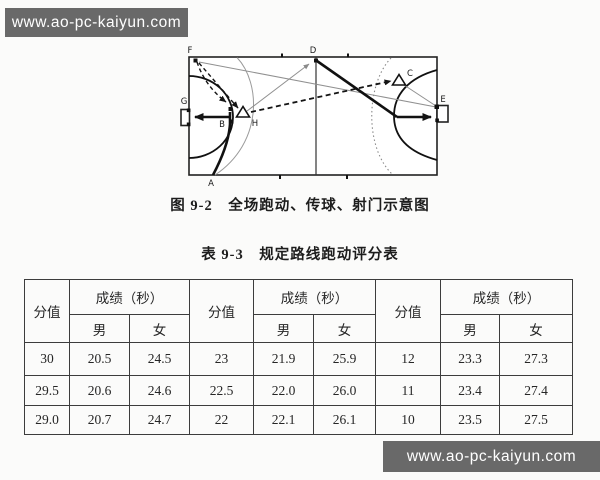  I want to click on figure-caption: 图 9-2 全场跑动、传球、射门示意图, so click(300, 206).